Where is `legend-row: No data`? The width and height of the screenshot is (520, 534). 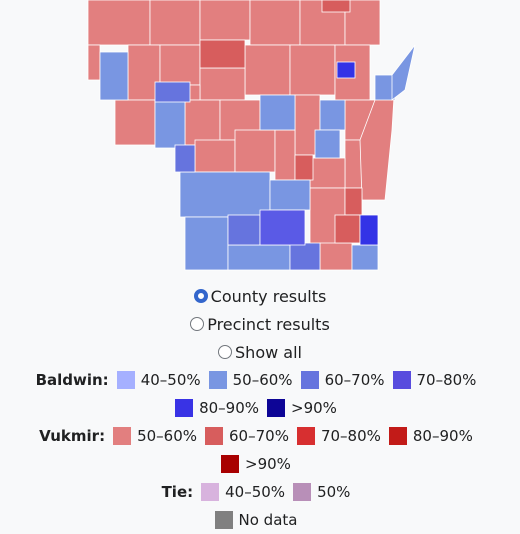
legend-row: No data is located at coordinates (260, 520).